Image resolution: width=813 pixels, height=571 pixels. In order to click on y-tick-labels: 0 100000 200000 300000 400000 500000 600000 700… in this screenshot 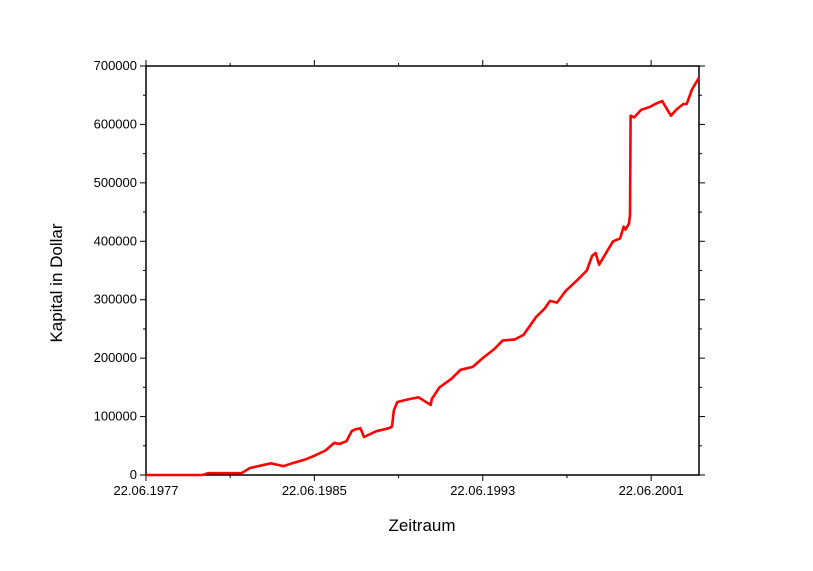, I will do `click(115, 270)`.